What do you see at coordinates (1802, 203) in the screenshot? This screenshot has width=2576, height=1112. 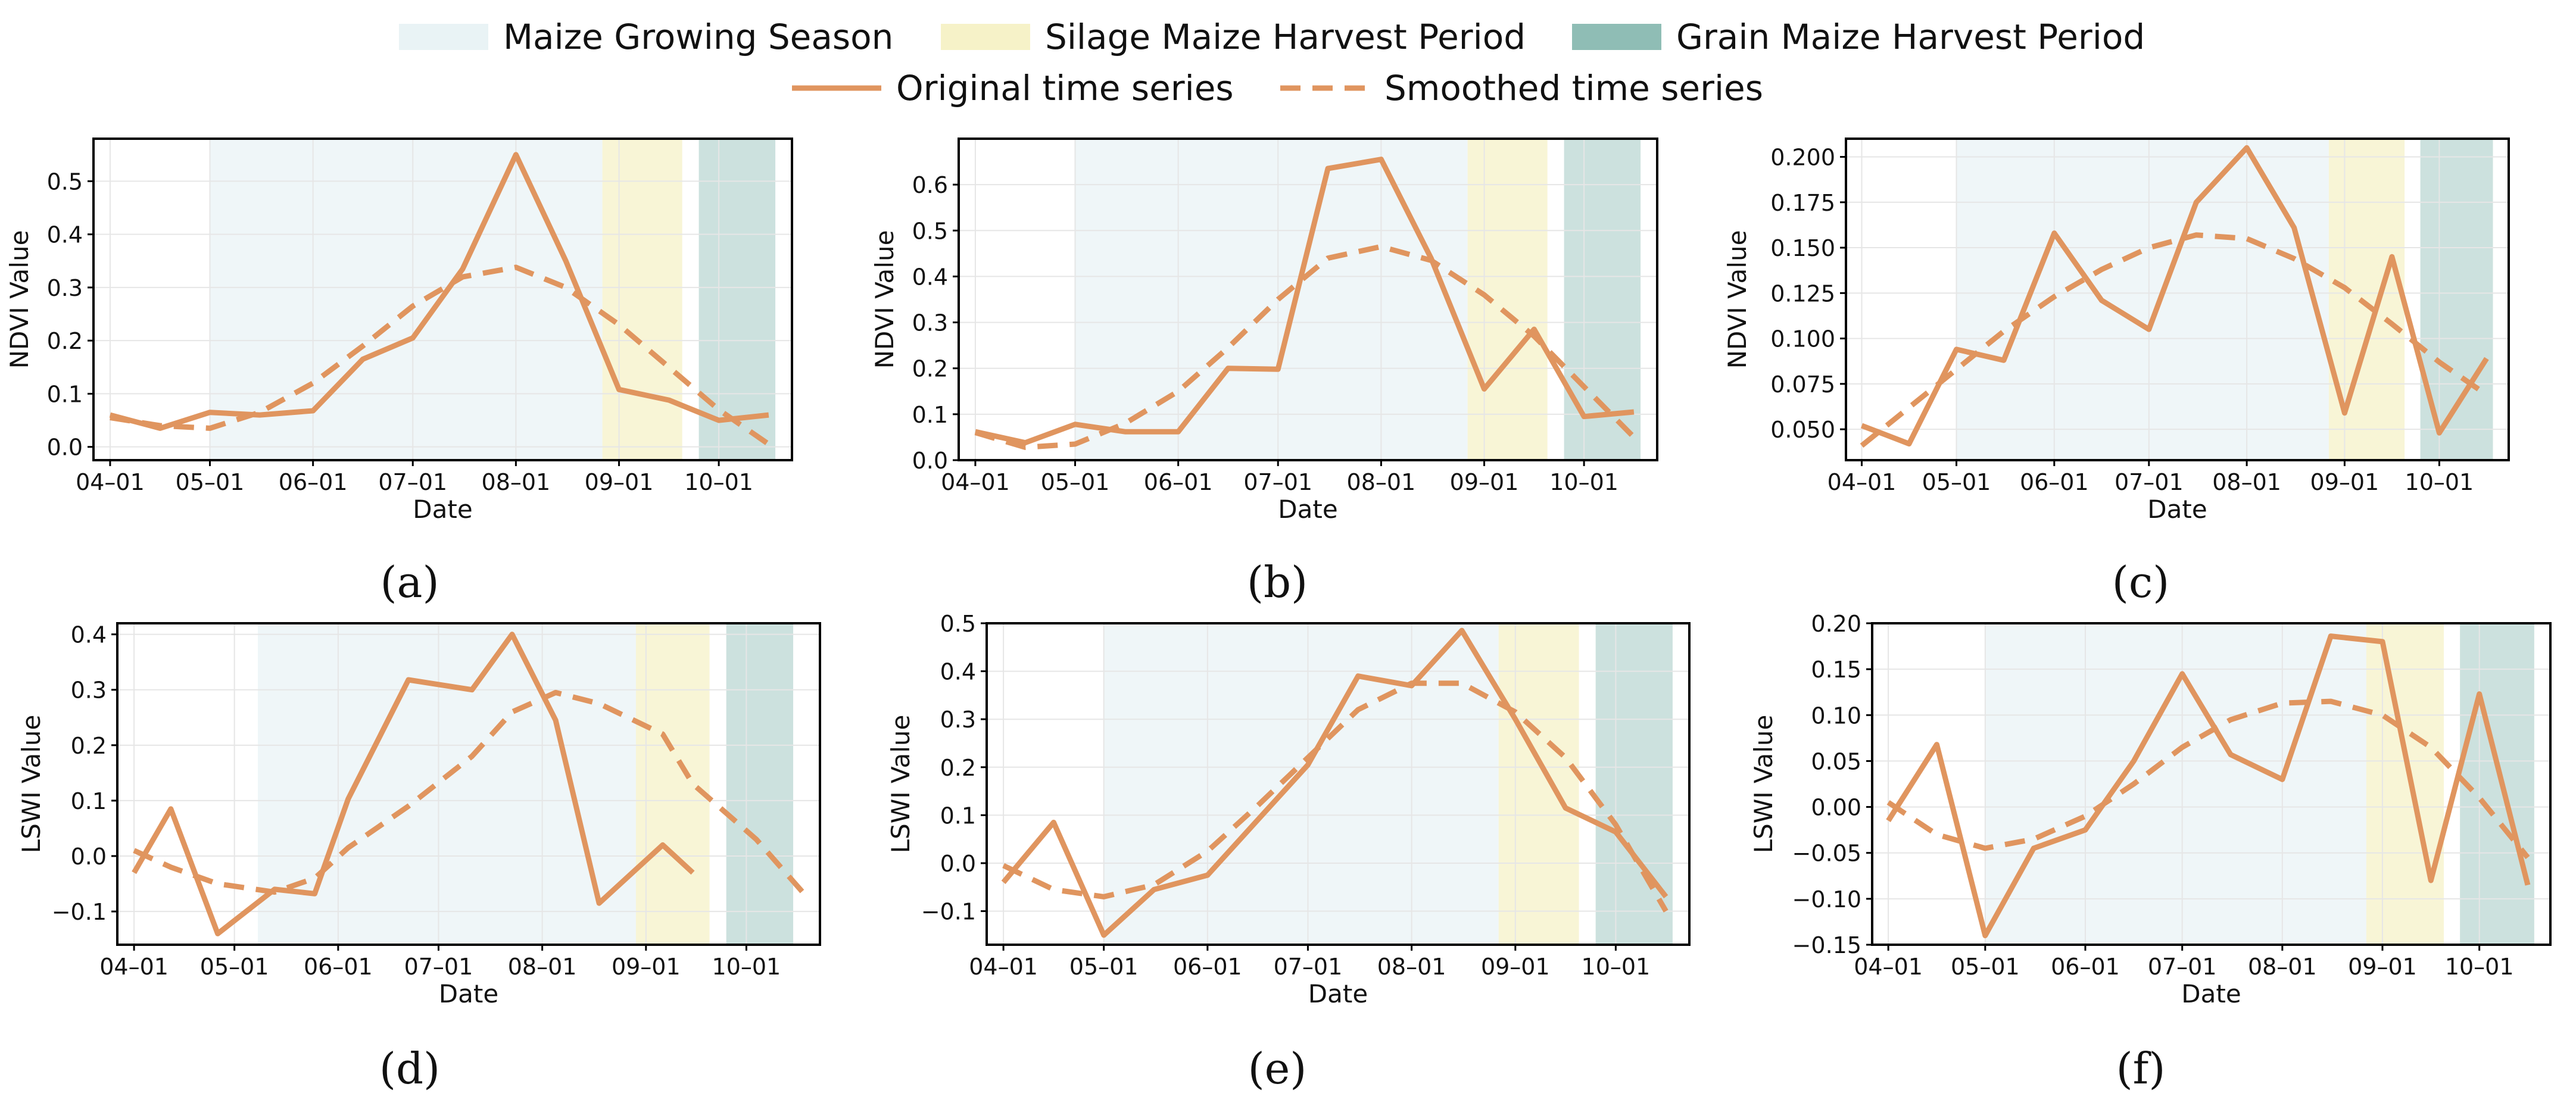 I see `y-tick-label: 0.175` at bounding box center [1802, 203].